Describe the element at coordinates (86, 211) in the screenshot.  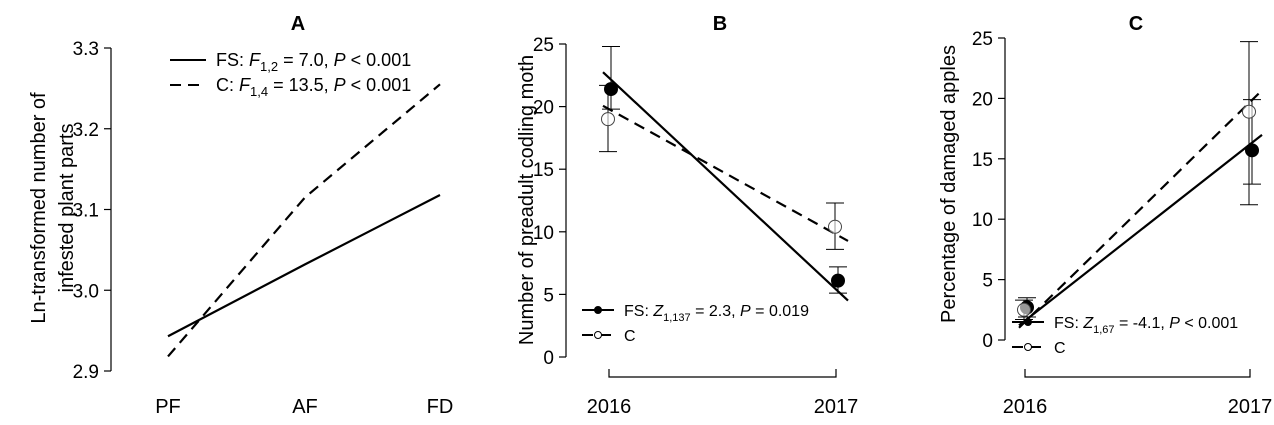
I see `y-tick-label: 3.1` at that location.